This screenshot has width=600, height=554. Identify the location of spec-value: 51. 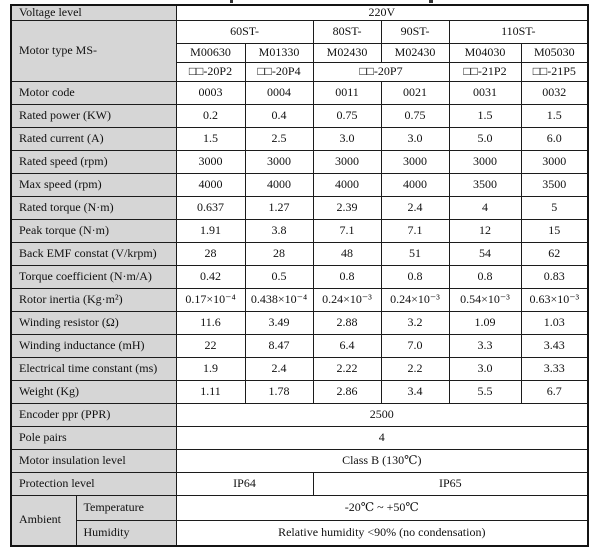
(415, 253).